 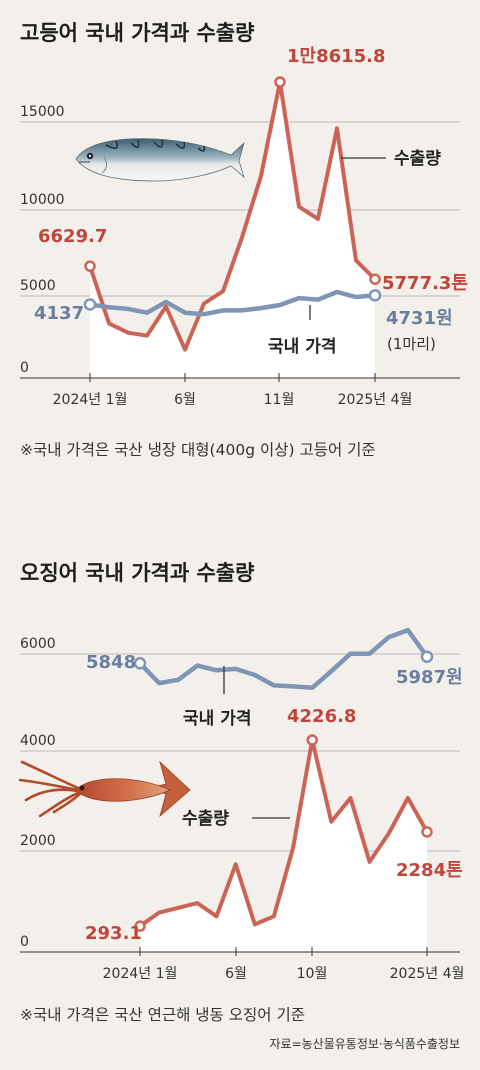 What do you see at coordinates (42, 112) in the screenshot?
I see `y-tick-label: 15000` at bounding box center [42, 112].